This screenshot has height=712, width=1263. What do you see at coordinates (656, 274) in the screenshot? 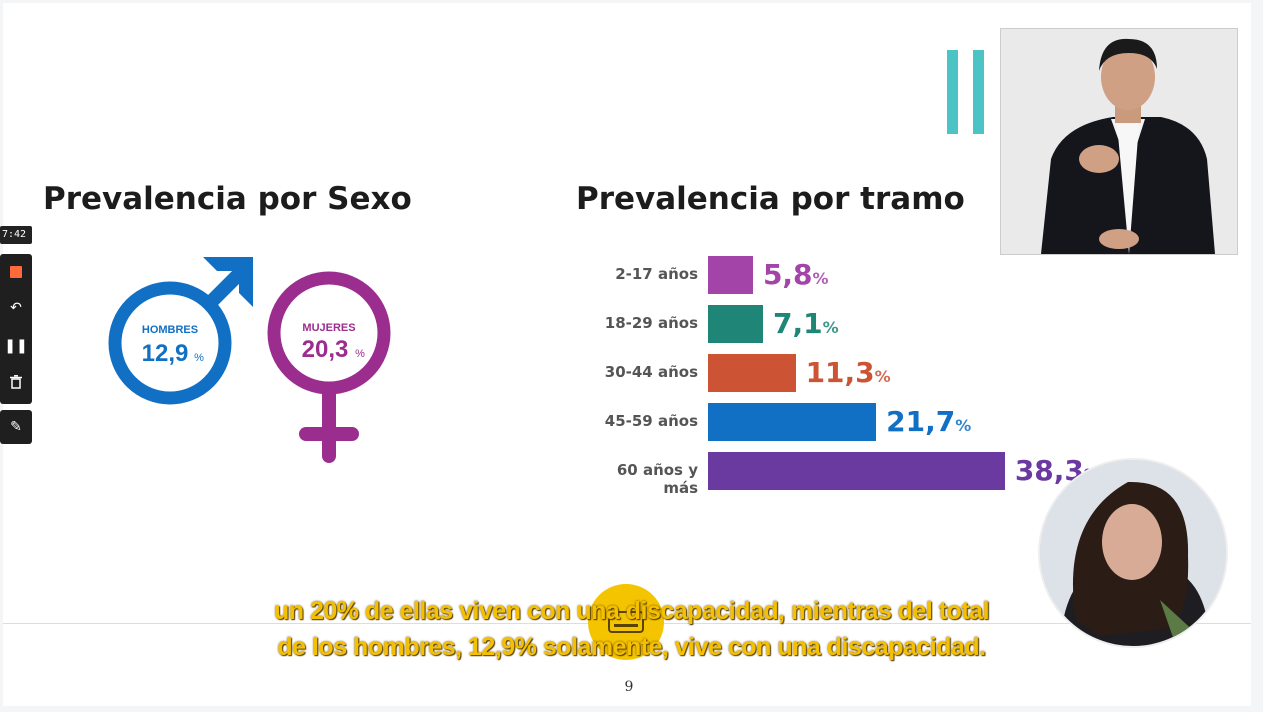
I see `bar-category-label: 2-17 años` at bounding box center [656, 274].